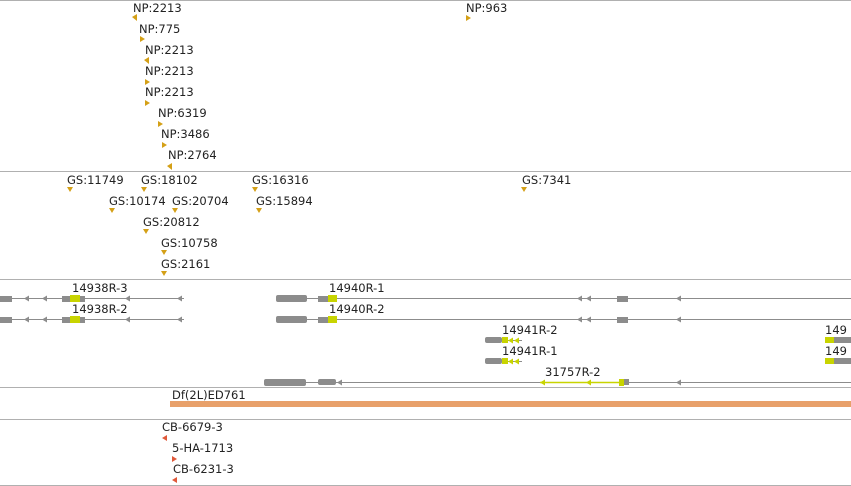  I want to click on gs-feature: GS:11749, so click(95, 182).